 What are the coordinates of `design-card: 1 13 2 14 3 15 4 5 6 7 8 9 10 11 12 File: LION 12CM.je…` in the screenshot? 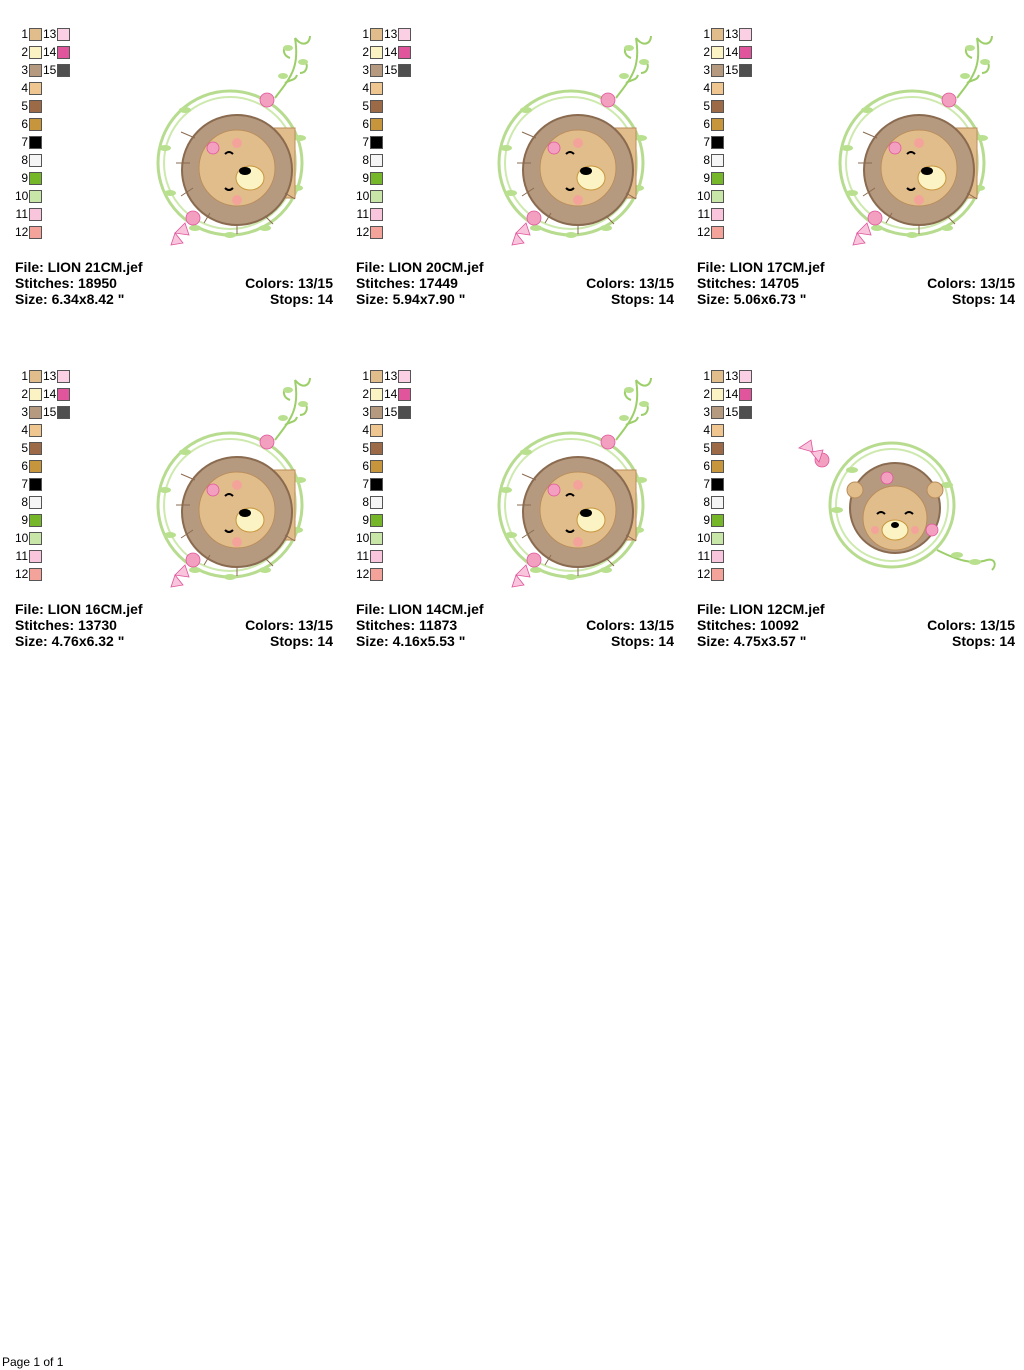 It's located at (856, 520).